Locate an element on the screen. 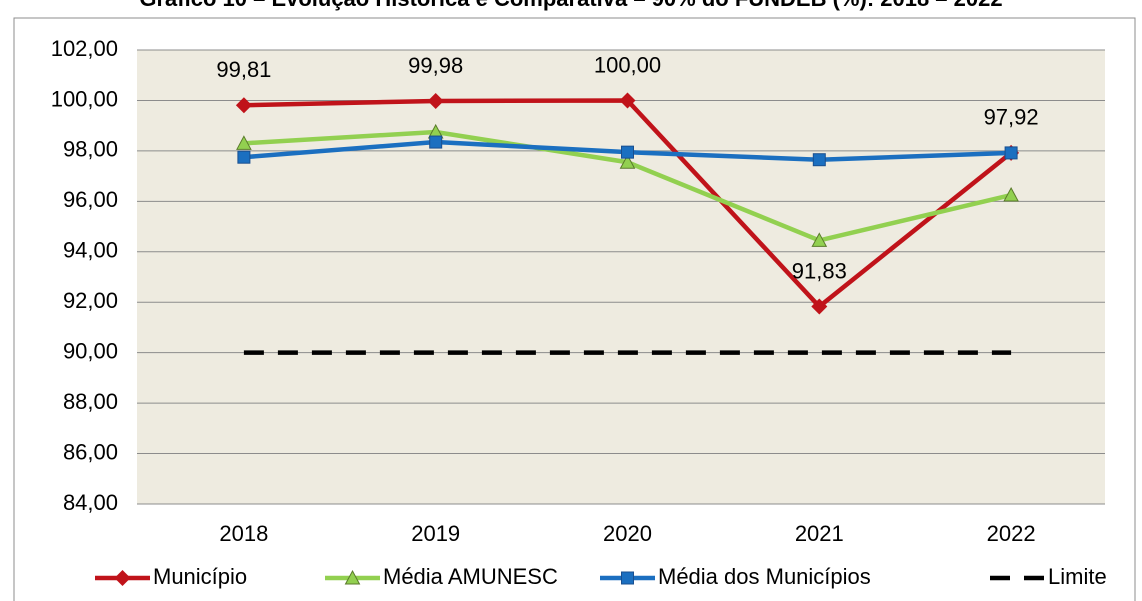 This screenshot has height=601, width=1142. legend-label: Média dos Municípios is located at coordinates (764, 576).